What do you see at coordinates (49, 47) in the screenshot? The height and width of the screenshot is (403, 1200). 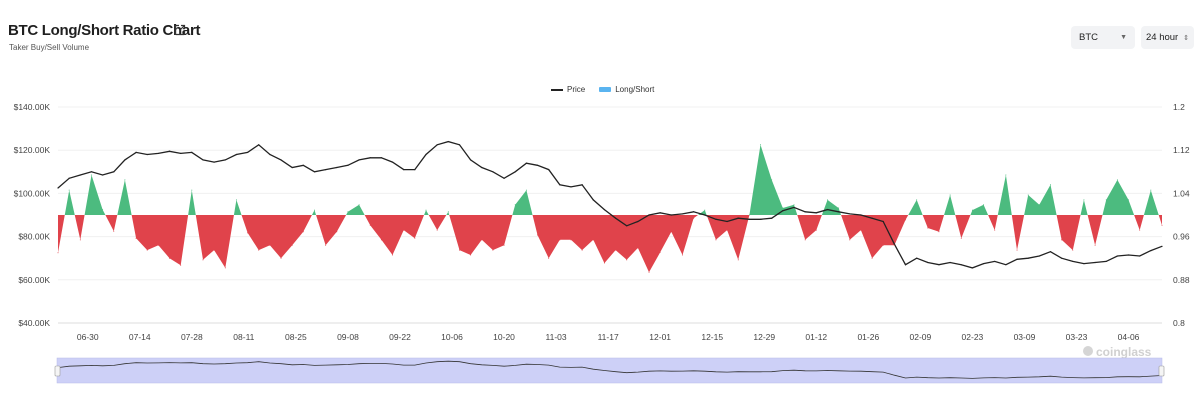 I see `page-subtitle: Taker Buy/Sell Volume` at bounding box center [49, 47].